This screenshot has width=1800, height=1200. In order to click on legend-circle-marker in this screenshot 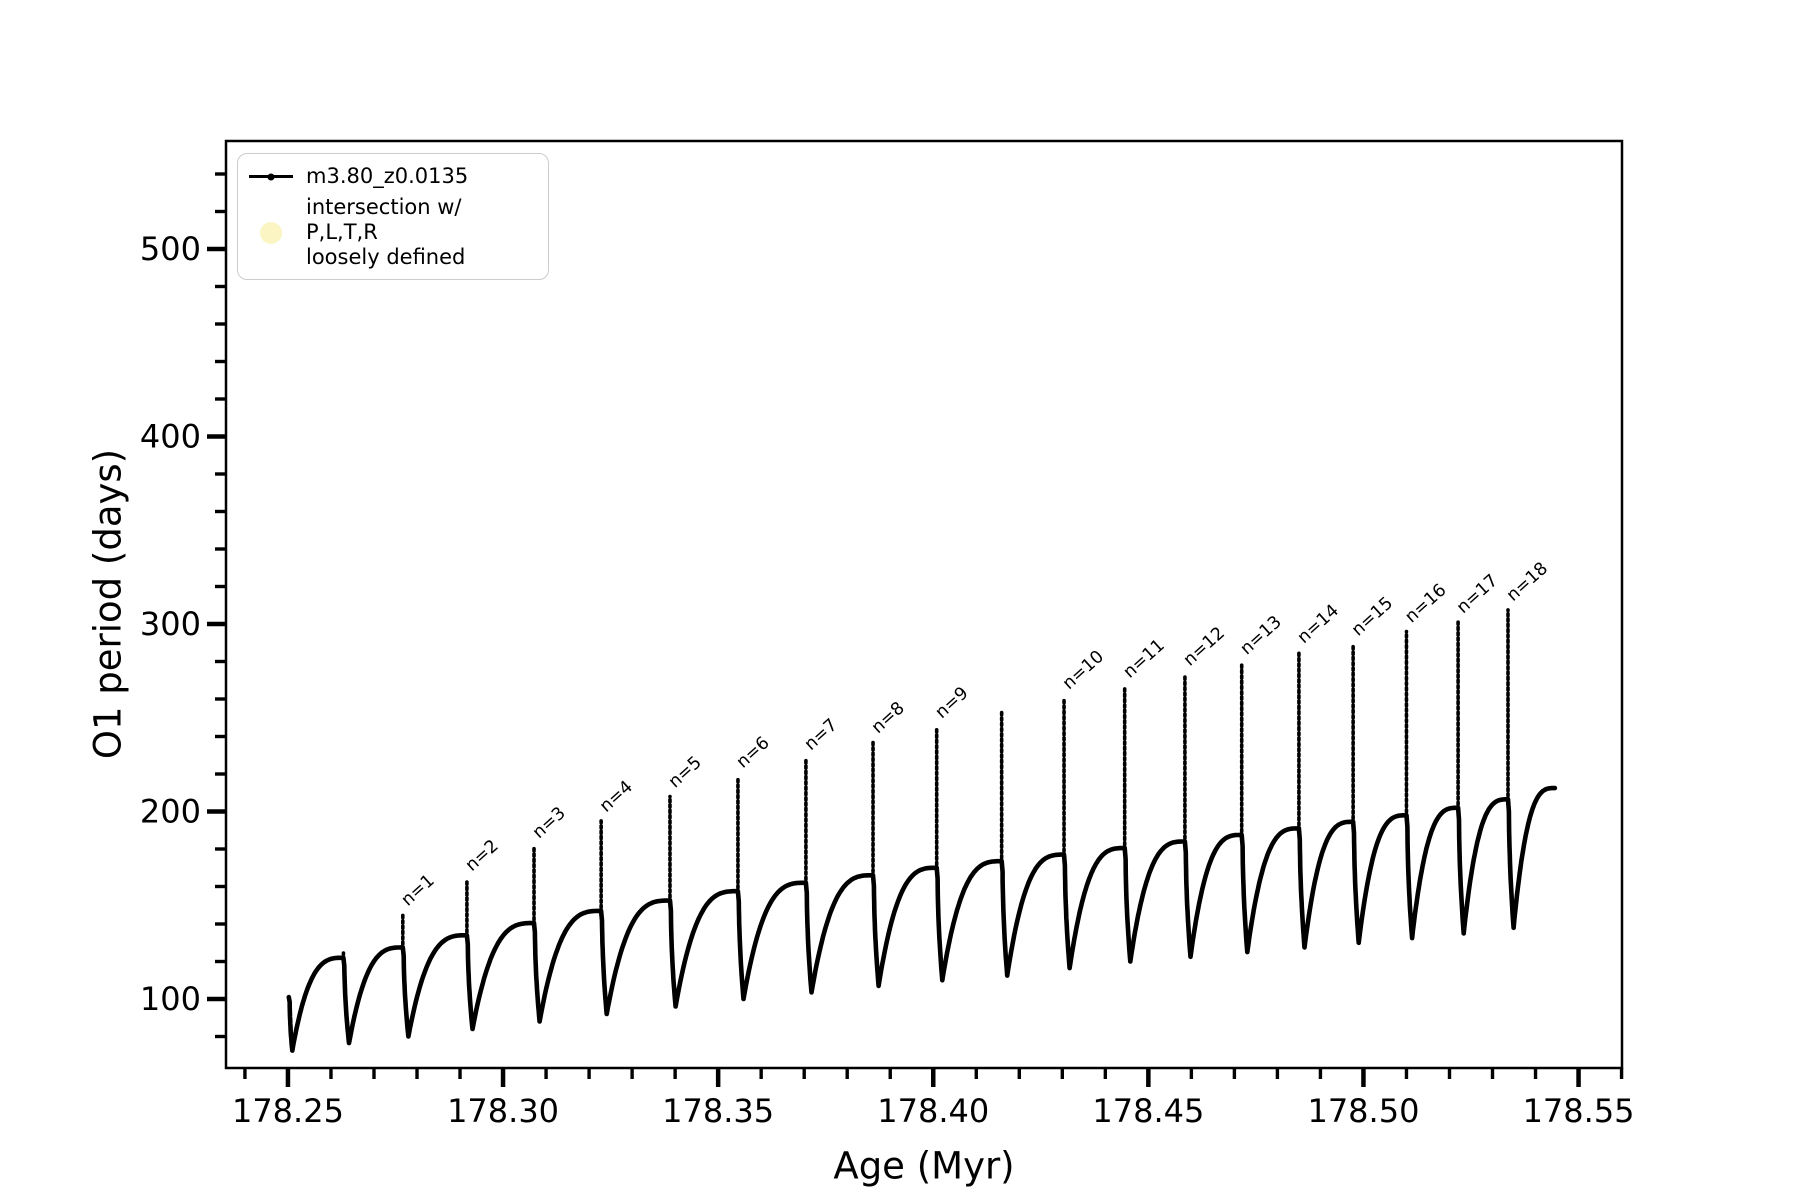, I will do `click(271, 232)`.